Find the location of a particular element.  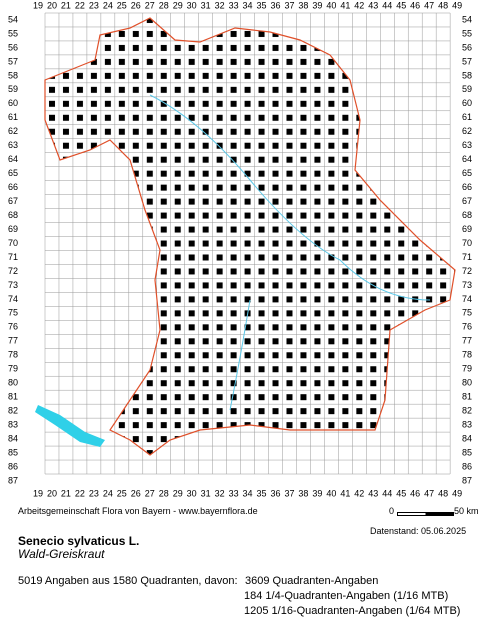

row-label: 72 is located at coordinates (13, 271).